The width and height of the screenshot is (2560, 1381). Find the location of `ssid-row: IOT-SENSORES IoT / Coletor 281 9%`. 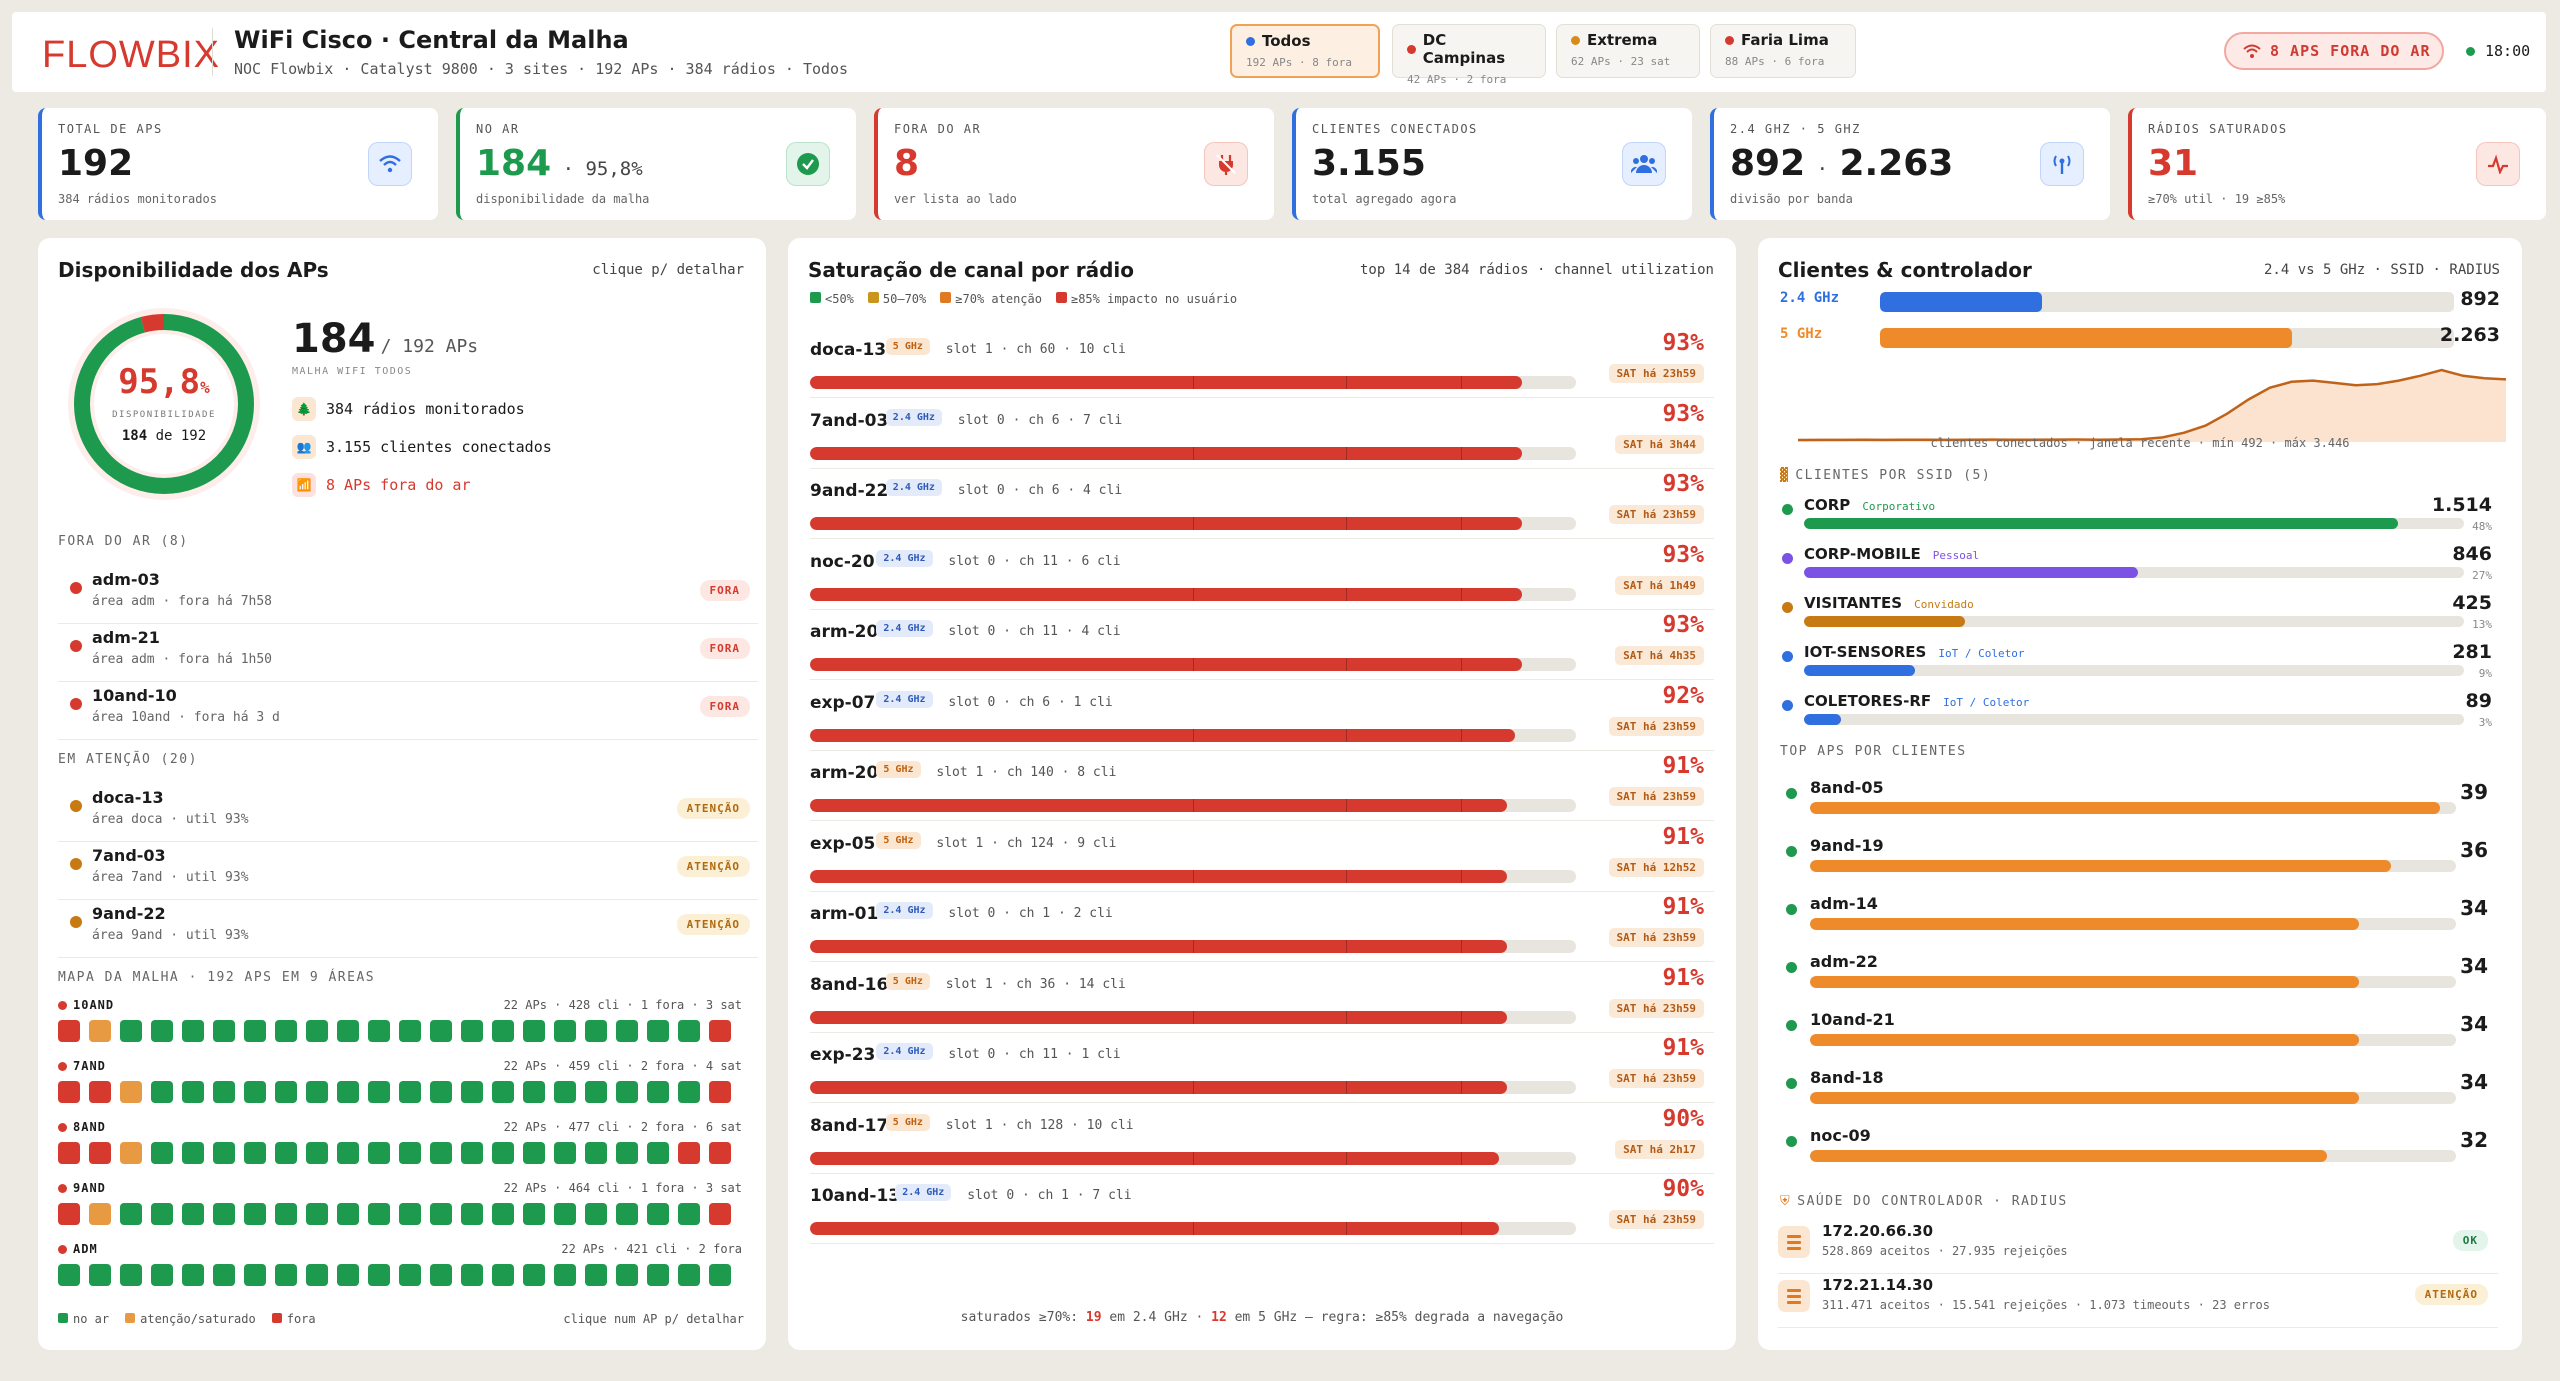

ssid-row: IOT-SENSORES IoT / Coletor 281 9% is located at coordinates (2138, 665).